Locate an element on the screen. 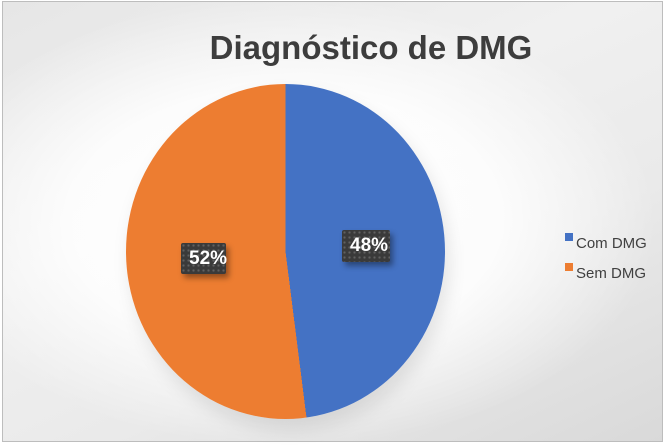 Image resolution: width=666 pixels, height=445 pixels. legend-swatch-blue-icon is located at coordinates (569, 237).